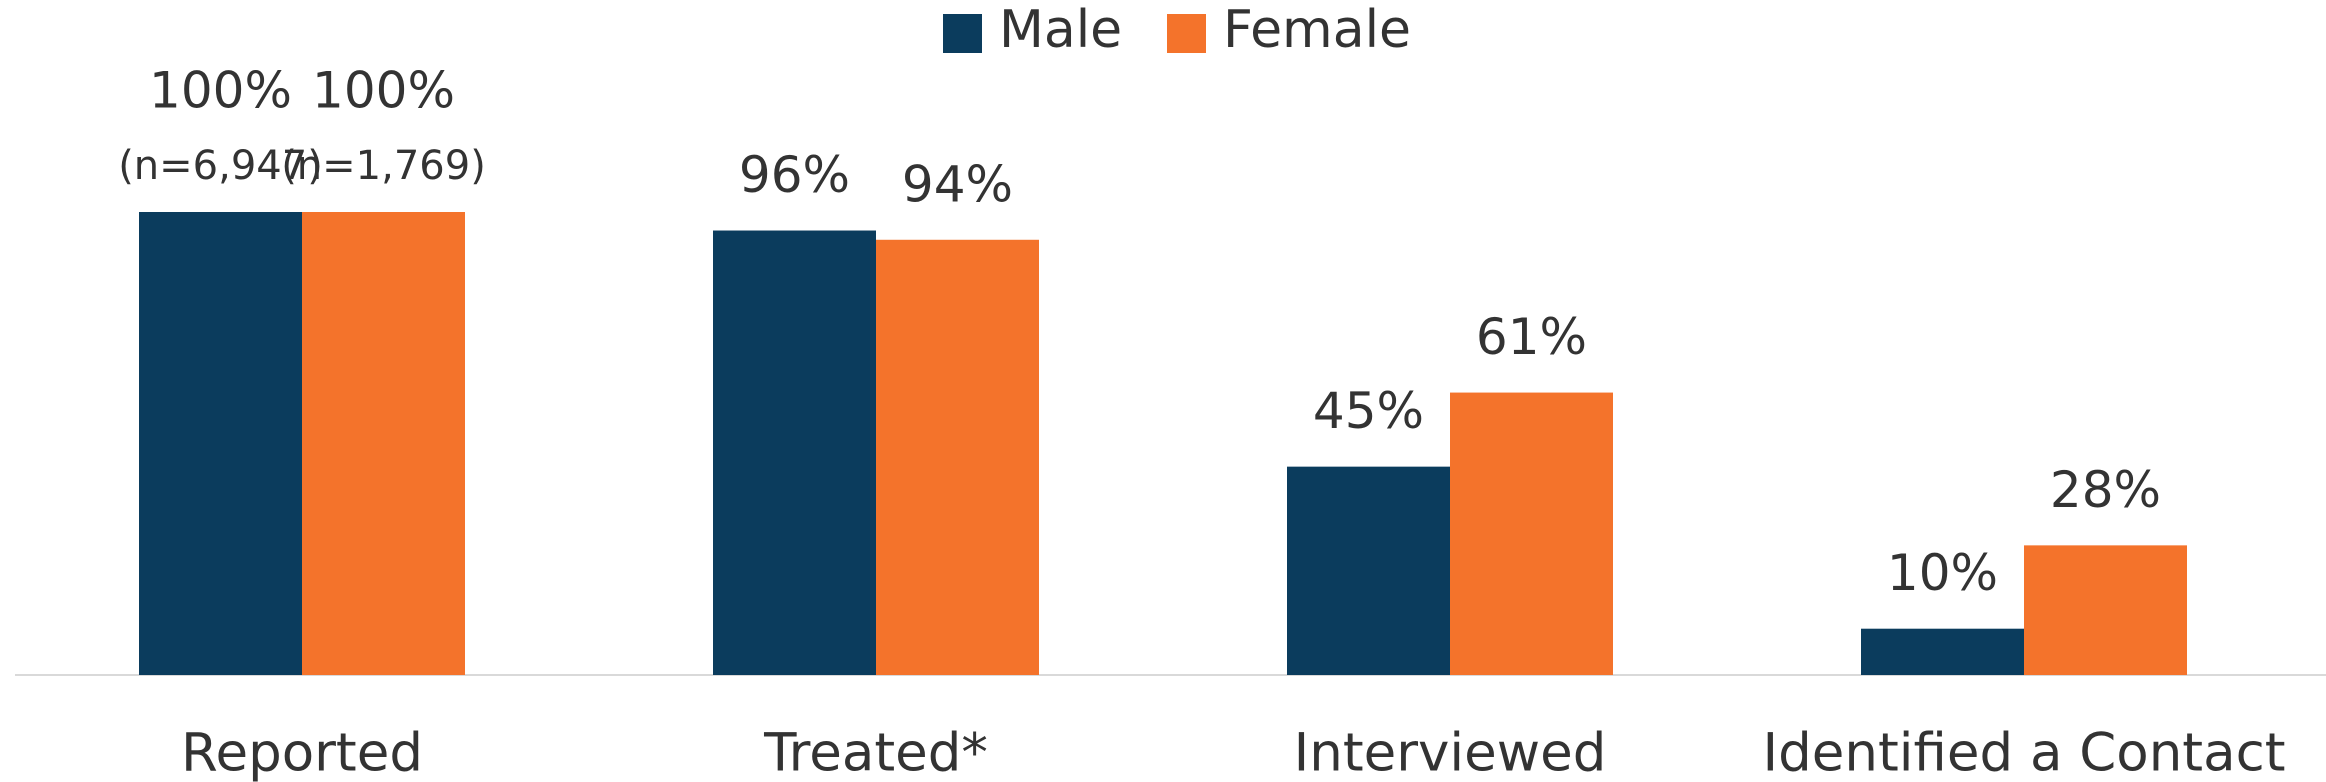 Image resolution: width=2326 pixels, height=782 pixels. I want to click on value-label: 94%, so click(957, 184).